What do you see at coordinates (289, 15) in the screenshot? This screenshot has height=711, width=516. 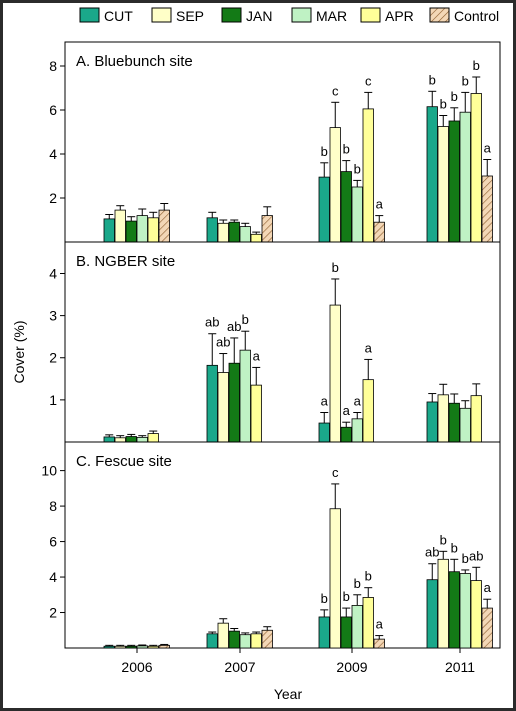 I see `legend: CUT SEP JAN MAR APR Control` at bounding box center [289, 15].